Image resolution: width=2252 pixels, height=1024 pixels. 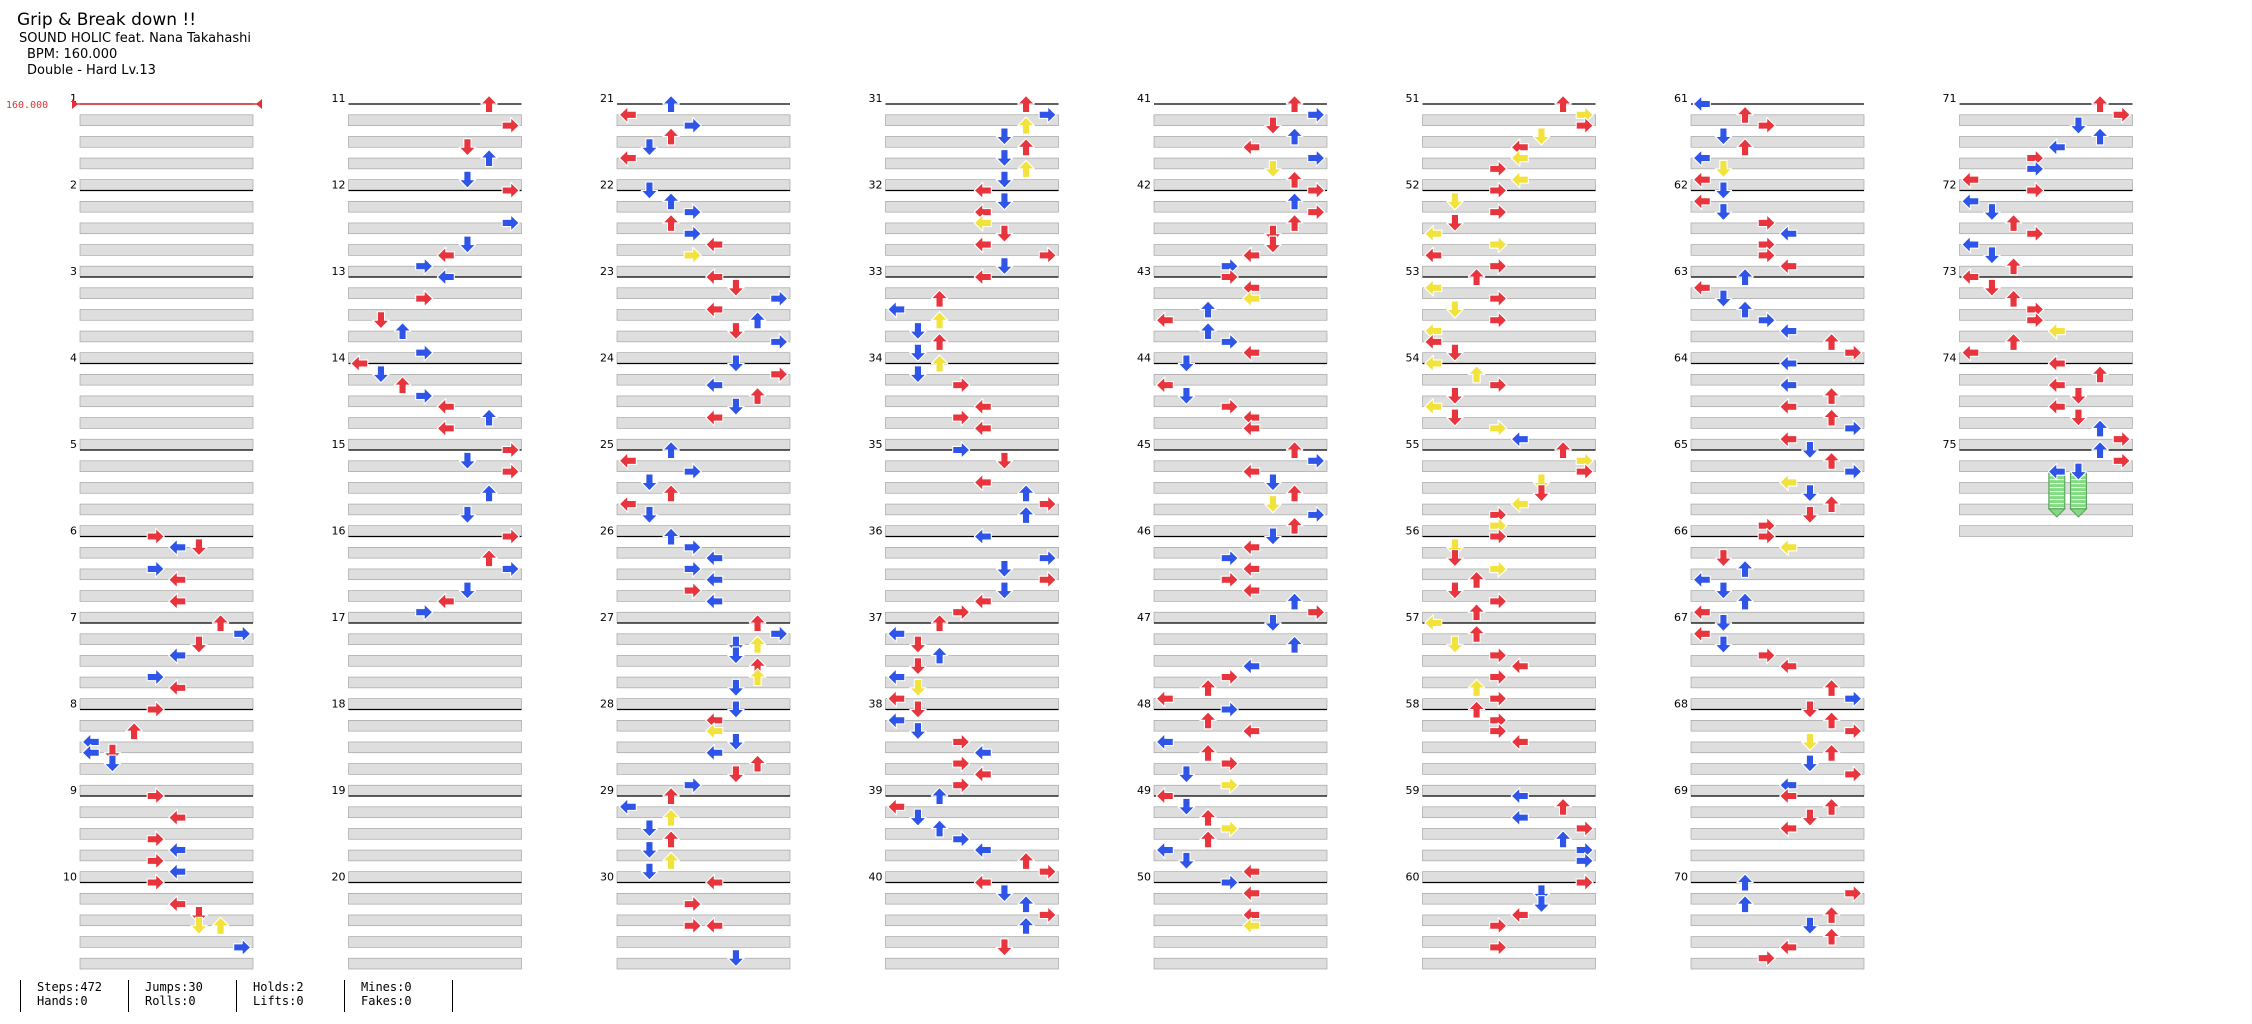 What do you see at coordinates (1413, 617) in the screenshot?
I see `measure-number: 57` at bounding box center [1413, 617].